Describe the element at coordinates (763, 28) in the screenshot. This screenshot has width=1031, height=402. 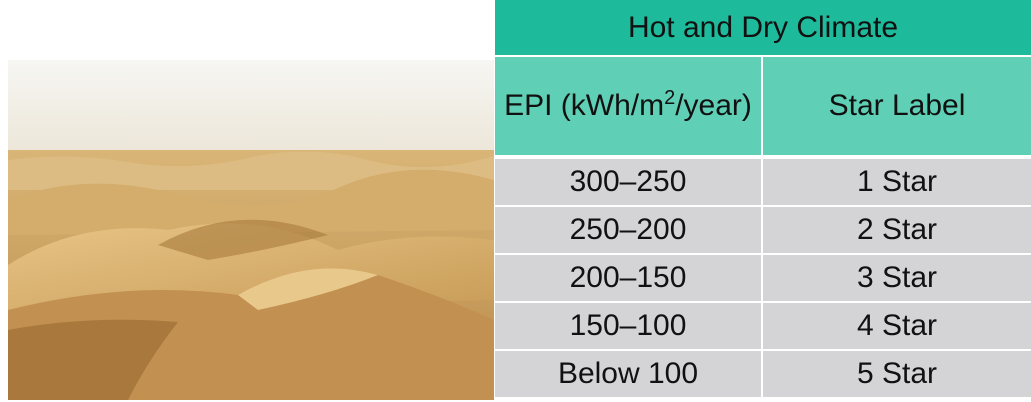
I see `table-title: Hot and Dry Climate` at that location.